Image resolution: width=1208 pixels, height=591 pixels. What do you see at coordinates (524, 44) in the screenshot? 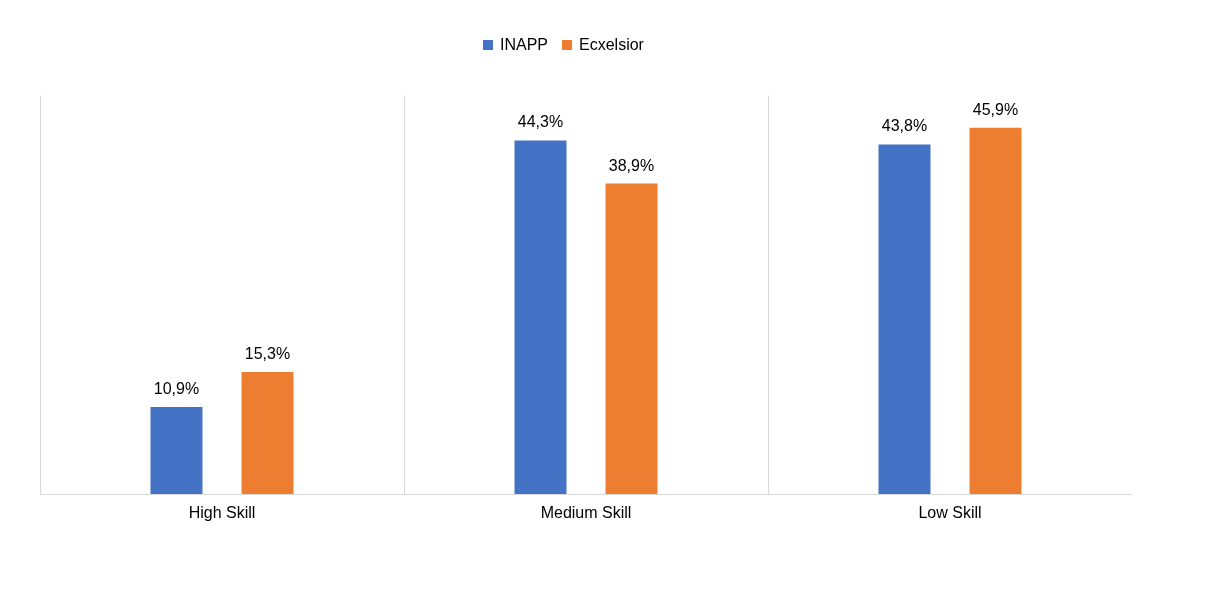
I see `legend-label: INAPP` at bounding box center [524, 44].